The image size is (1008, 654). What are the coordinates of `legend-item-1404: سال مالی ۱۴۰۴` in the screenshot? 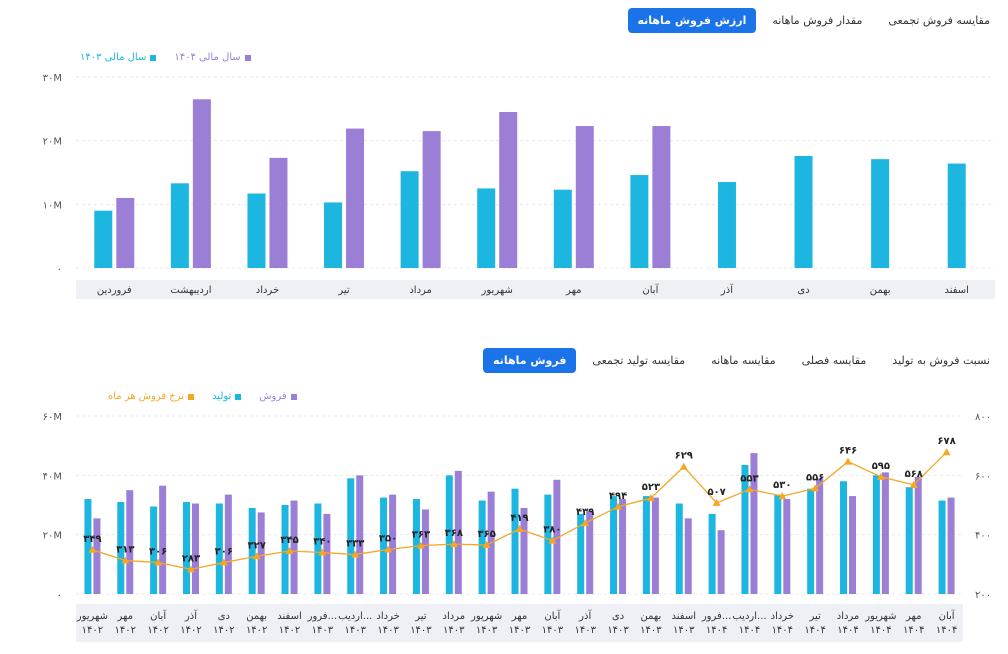 It's located at (212, 57).